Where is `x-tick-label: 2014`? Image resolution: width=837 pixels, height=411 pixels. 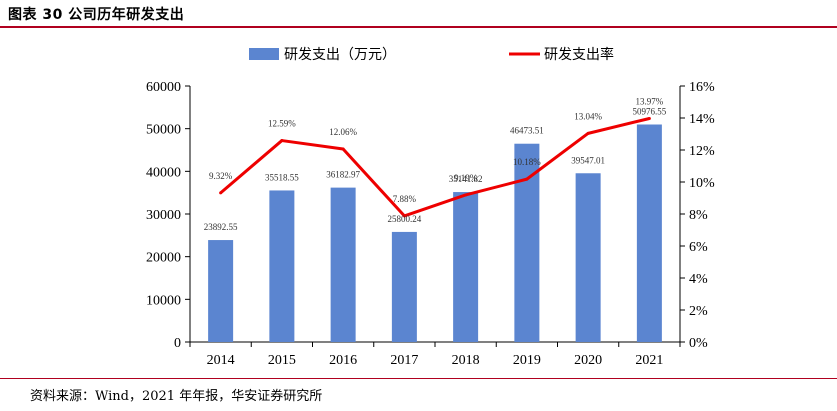
x-tick-label: 2014 is located at coordinates (221, 360).